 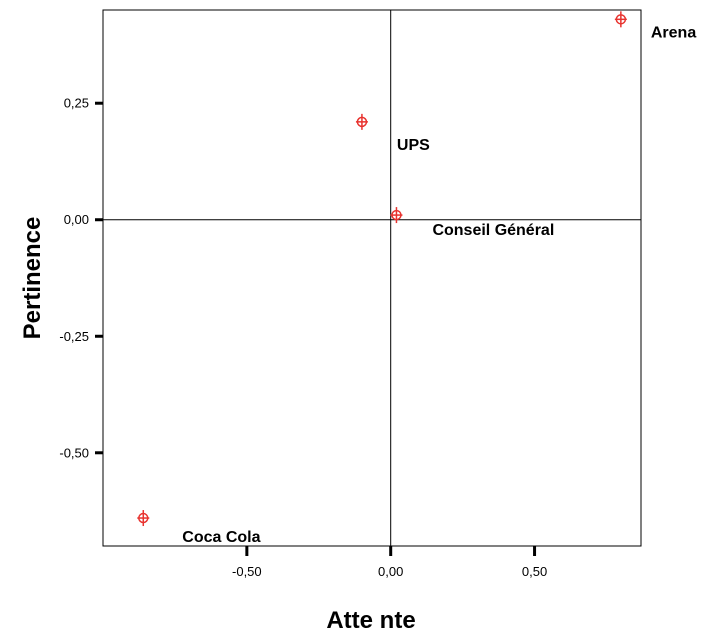 What do you see at coordinates (76, 103) in the screenshot?
I see `y-tick-label: 0,25` at bounding box center [76, 103].